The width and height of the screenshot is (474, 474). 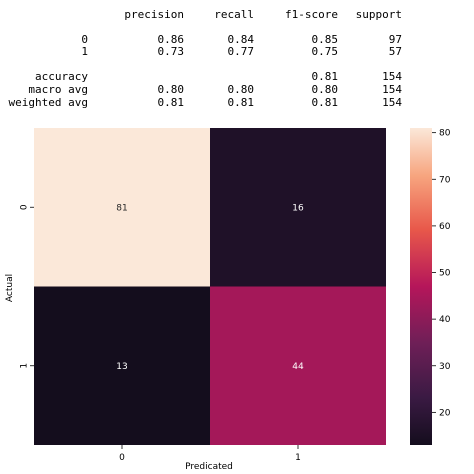 What do you see at coordinates (25, 366) in the screenshot?
I see `y-tick-label: 1` at bounding box center [25, 366].